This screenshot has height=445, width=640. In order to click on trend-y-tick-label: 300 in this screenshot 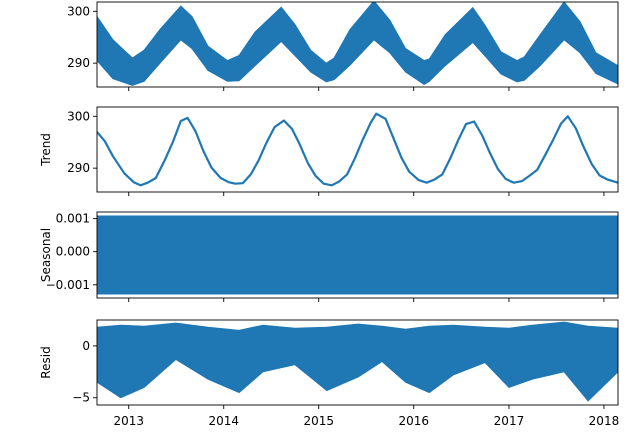, I will do `click(78, 116)`.